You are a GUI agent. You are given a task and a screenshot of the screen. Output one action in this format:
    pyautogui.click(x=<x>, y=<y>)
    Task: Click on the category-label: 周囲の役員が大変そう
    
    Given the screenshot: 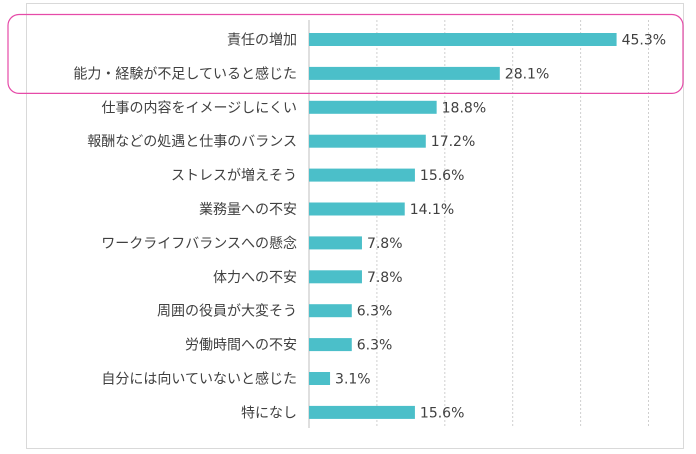 What is the action you would take?
    pyautogui.click(x=227, y=311)
    